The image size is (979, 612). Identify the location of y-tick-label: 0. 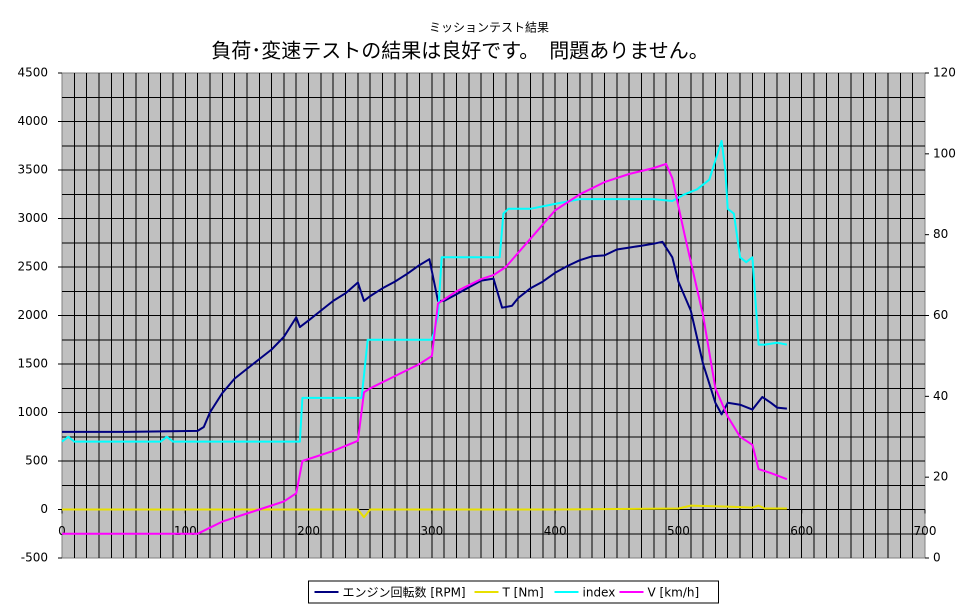
(44, 509).